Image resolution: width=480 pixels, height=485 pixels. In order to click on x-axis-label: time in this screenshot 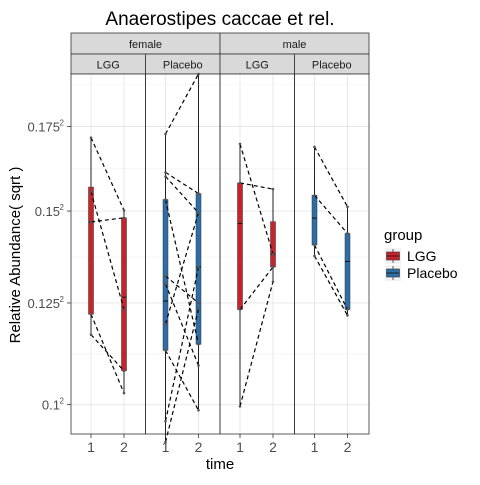, I will do `click(220, 464)`.